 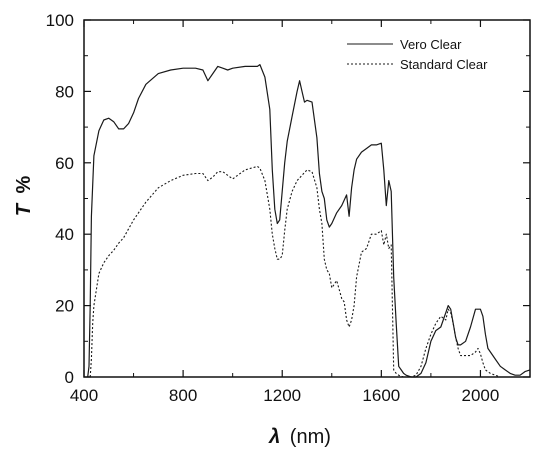 I want to click on y-axis-unit: %, so click(x=24, y=185).